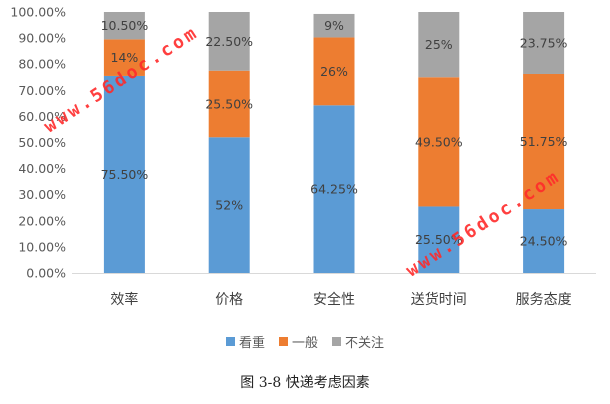 The image size is (610, 404). I want to click on data-label: 25%, so click(439, 44).